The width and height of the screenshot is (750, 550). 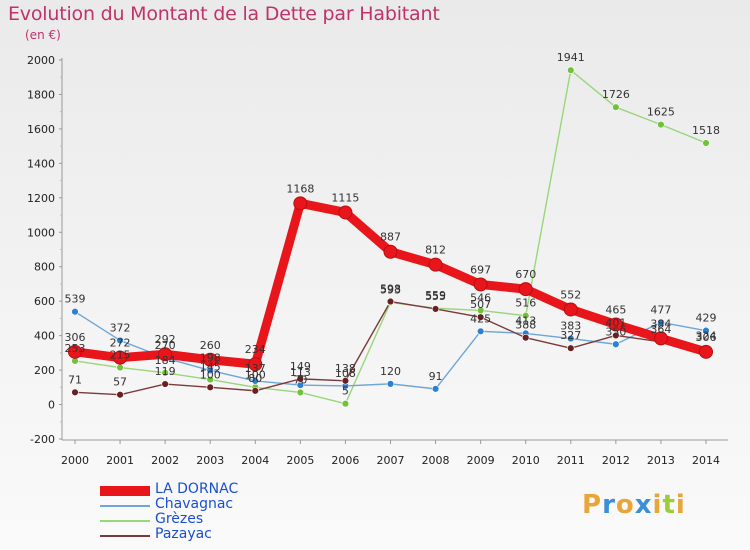 I want to click on data-label: 91, so click(x=436, y=376).